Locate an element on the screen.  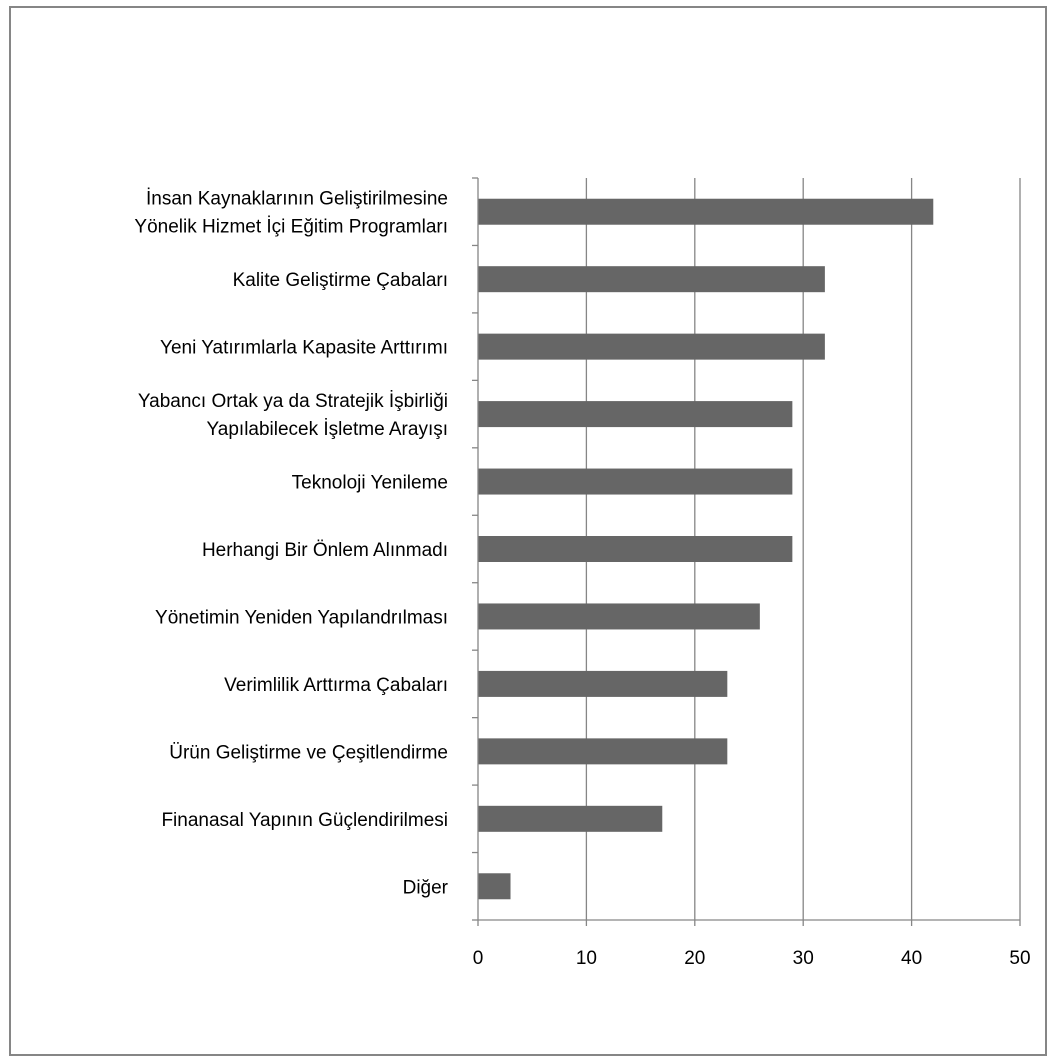
category-label: İnsan Kaynaklarının Geliştirilmesine is located at coordinates (297, 199).